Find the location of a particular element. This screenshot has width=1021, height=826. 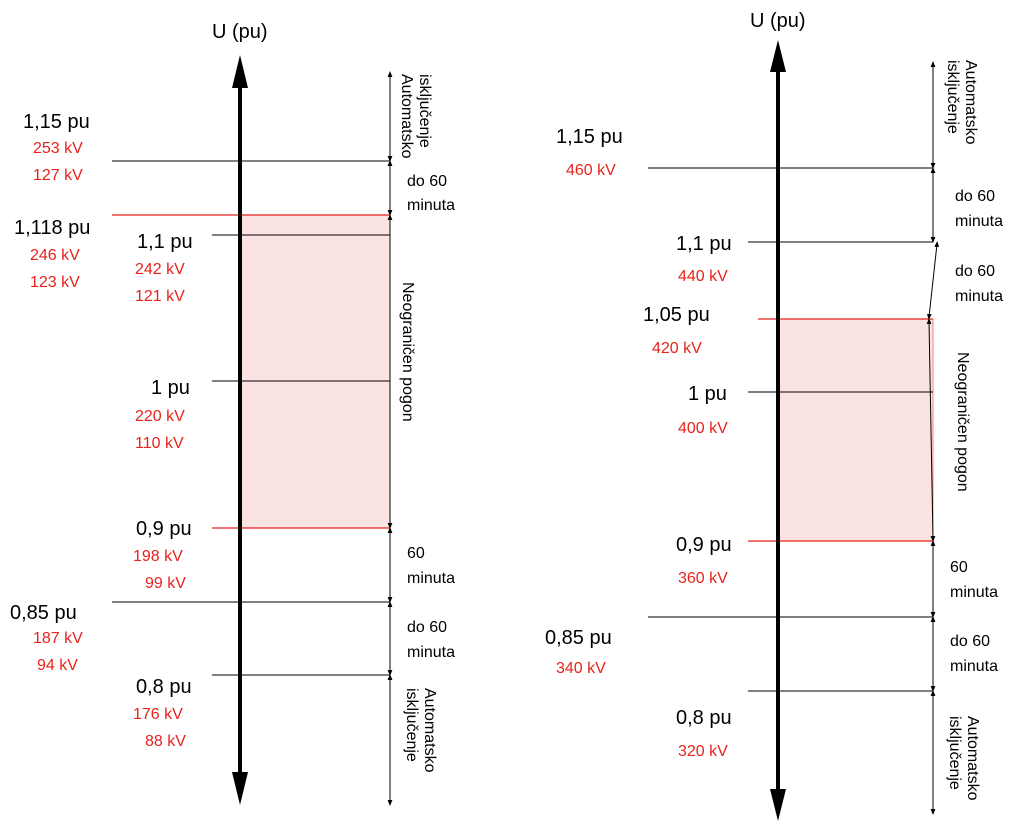

left-zone-unlimited: Neograničen pogon is located at coordinates (407, 352).